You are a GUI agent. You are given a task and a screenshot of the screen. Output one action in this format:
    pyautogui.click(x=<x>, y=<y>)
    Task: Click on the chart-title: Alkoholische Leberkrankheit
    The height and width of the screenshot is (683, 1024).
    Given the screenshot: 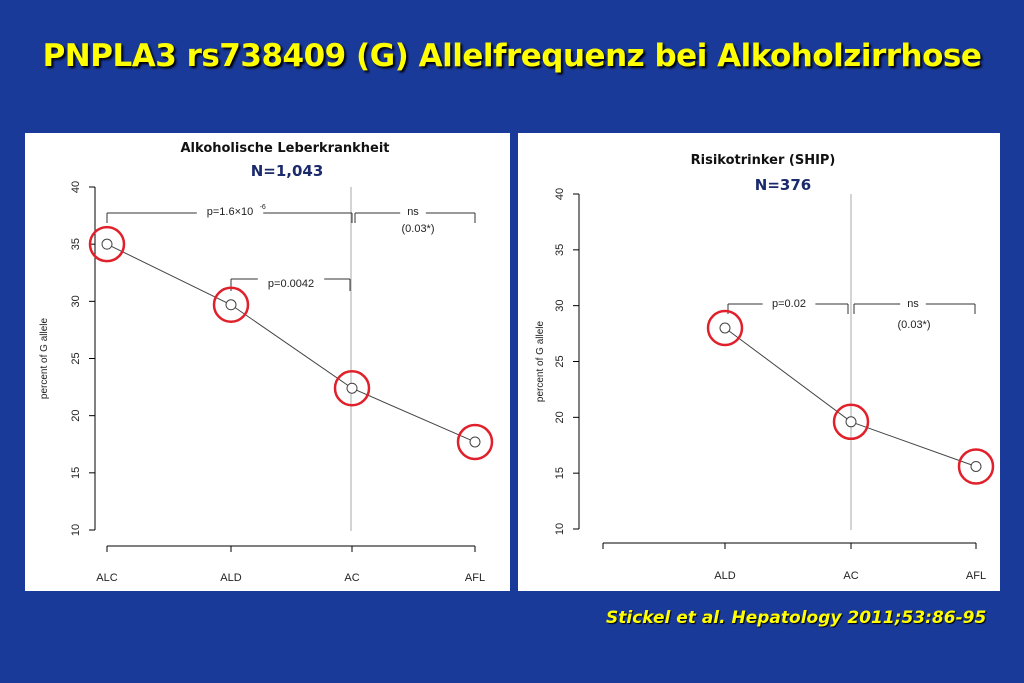 What is the action you would take?
    pyautogui.click(x=285, y=148)
    